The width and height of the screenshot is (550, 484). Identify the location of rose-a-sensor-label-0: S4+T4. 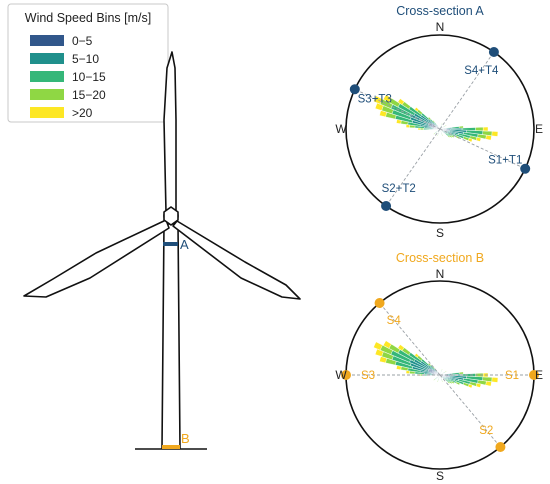
(481, 71).